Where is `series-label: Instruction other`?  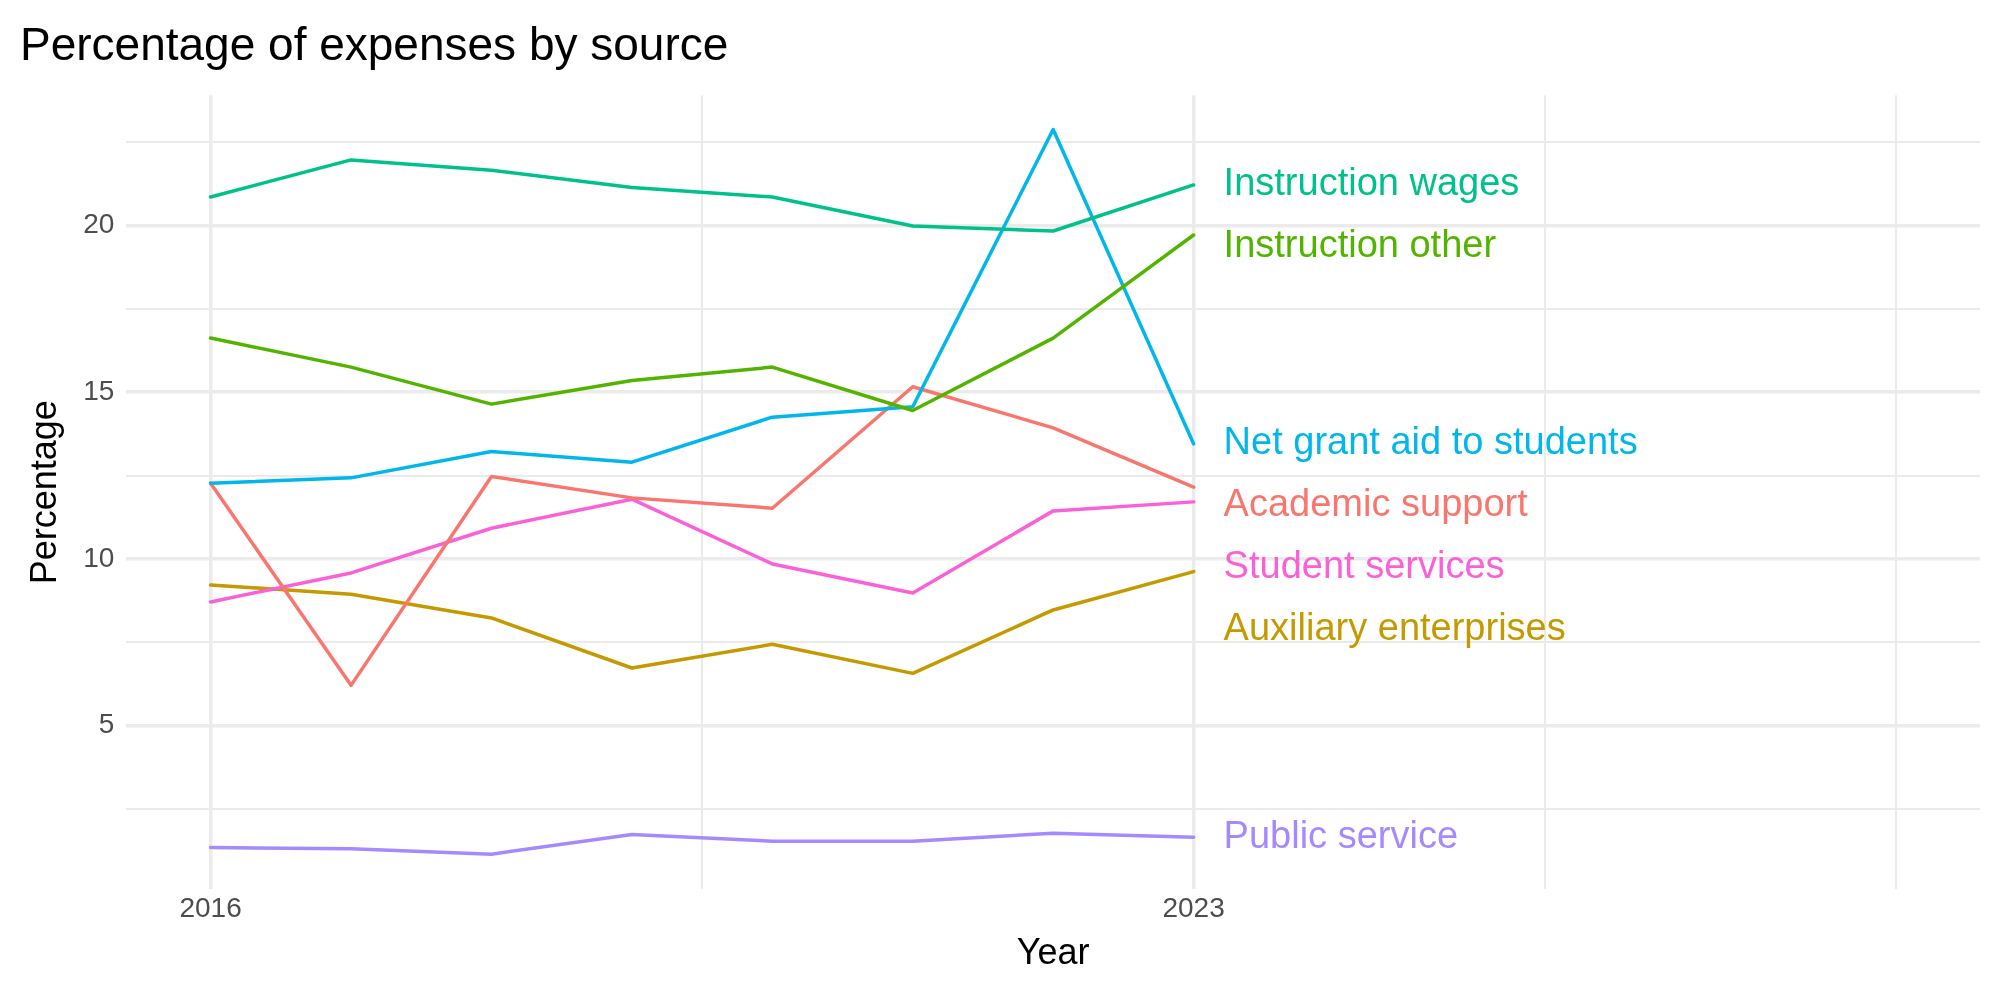 series-label: Instruction other is located at coordinates (1360, 244).